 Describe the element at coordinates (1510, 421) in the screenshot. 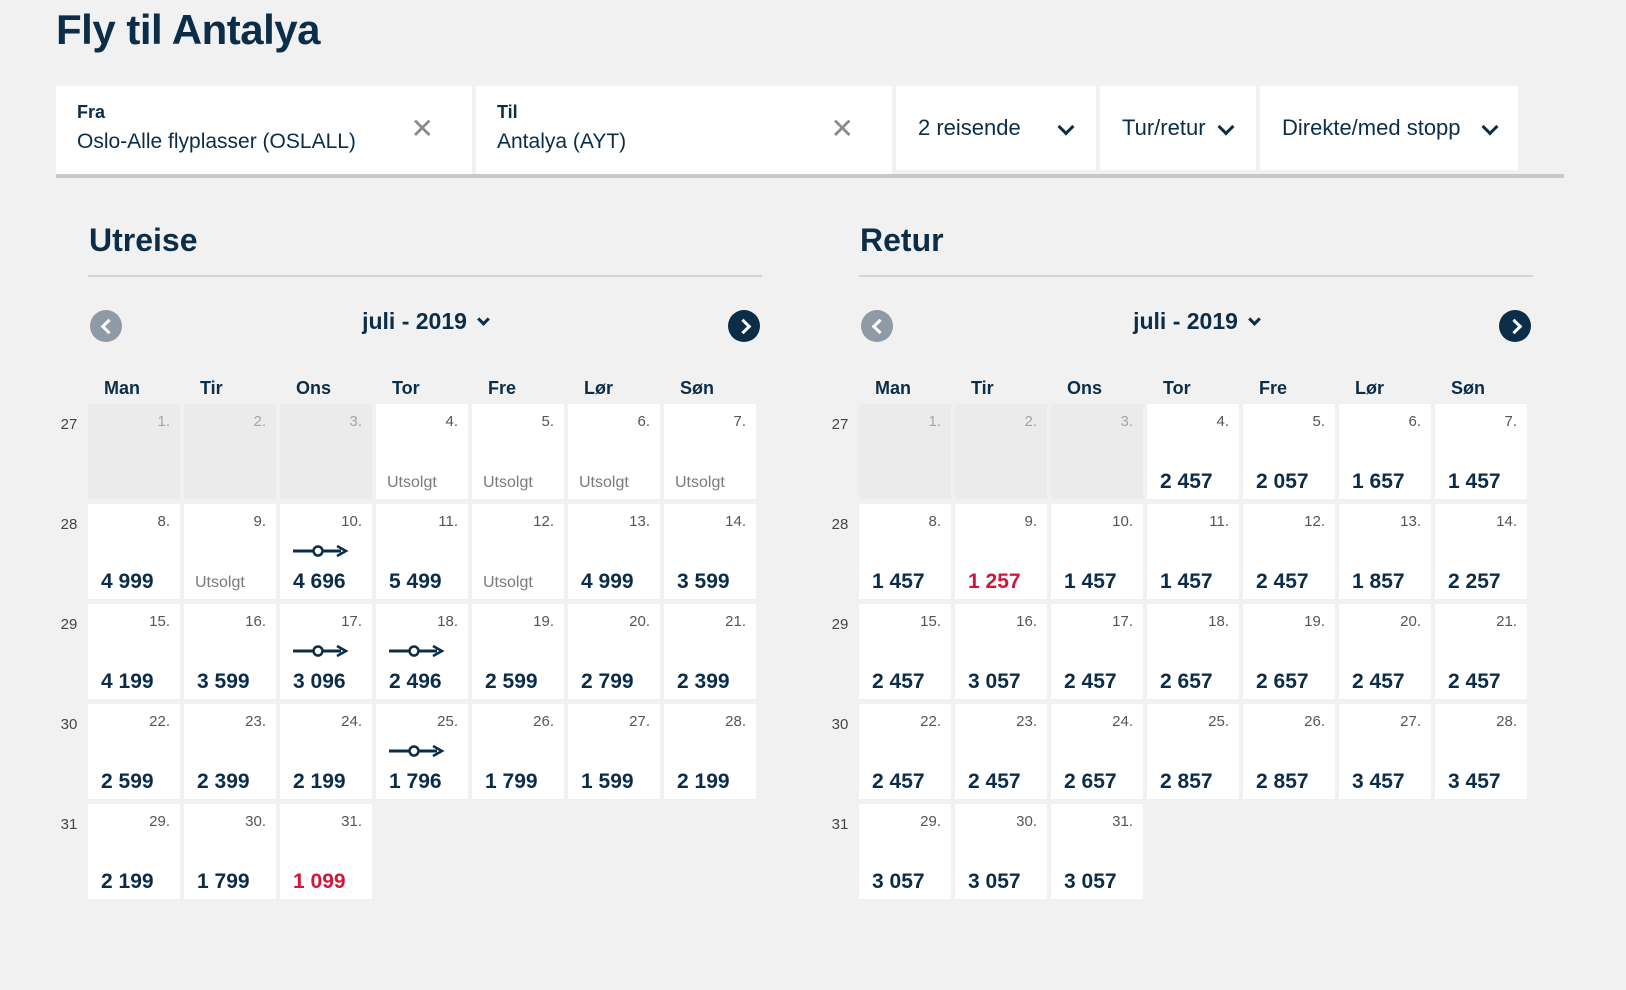

I see `day-number: 7.` at that location.